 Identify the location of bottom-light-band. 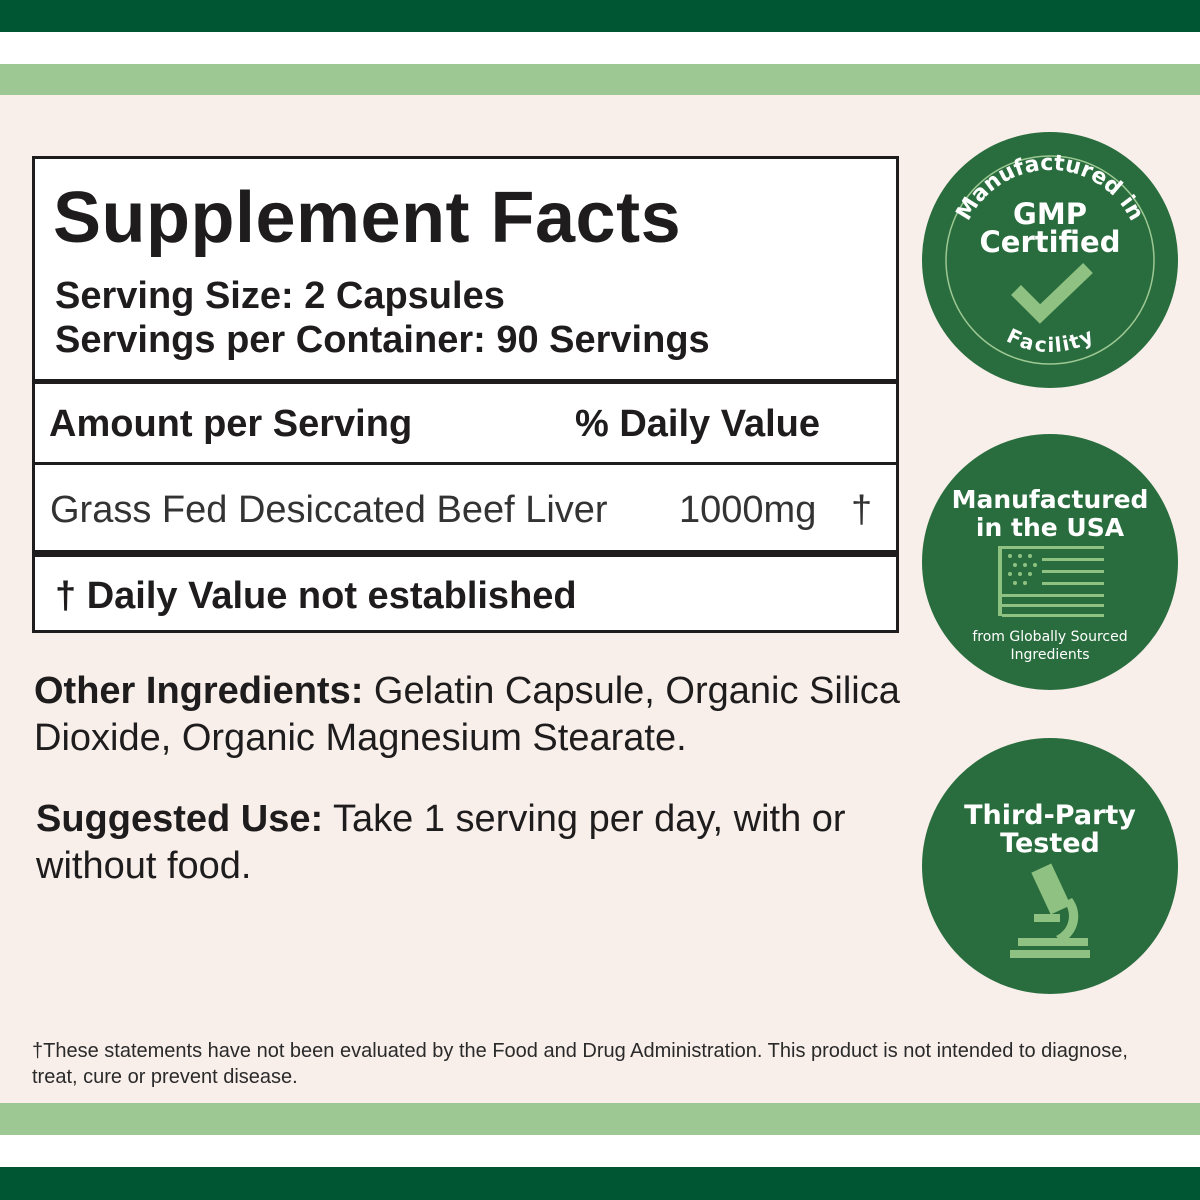
(600, 1119).